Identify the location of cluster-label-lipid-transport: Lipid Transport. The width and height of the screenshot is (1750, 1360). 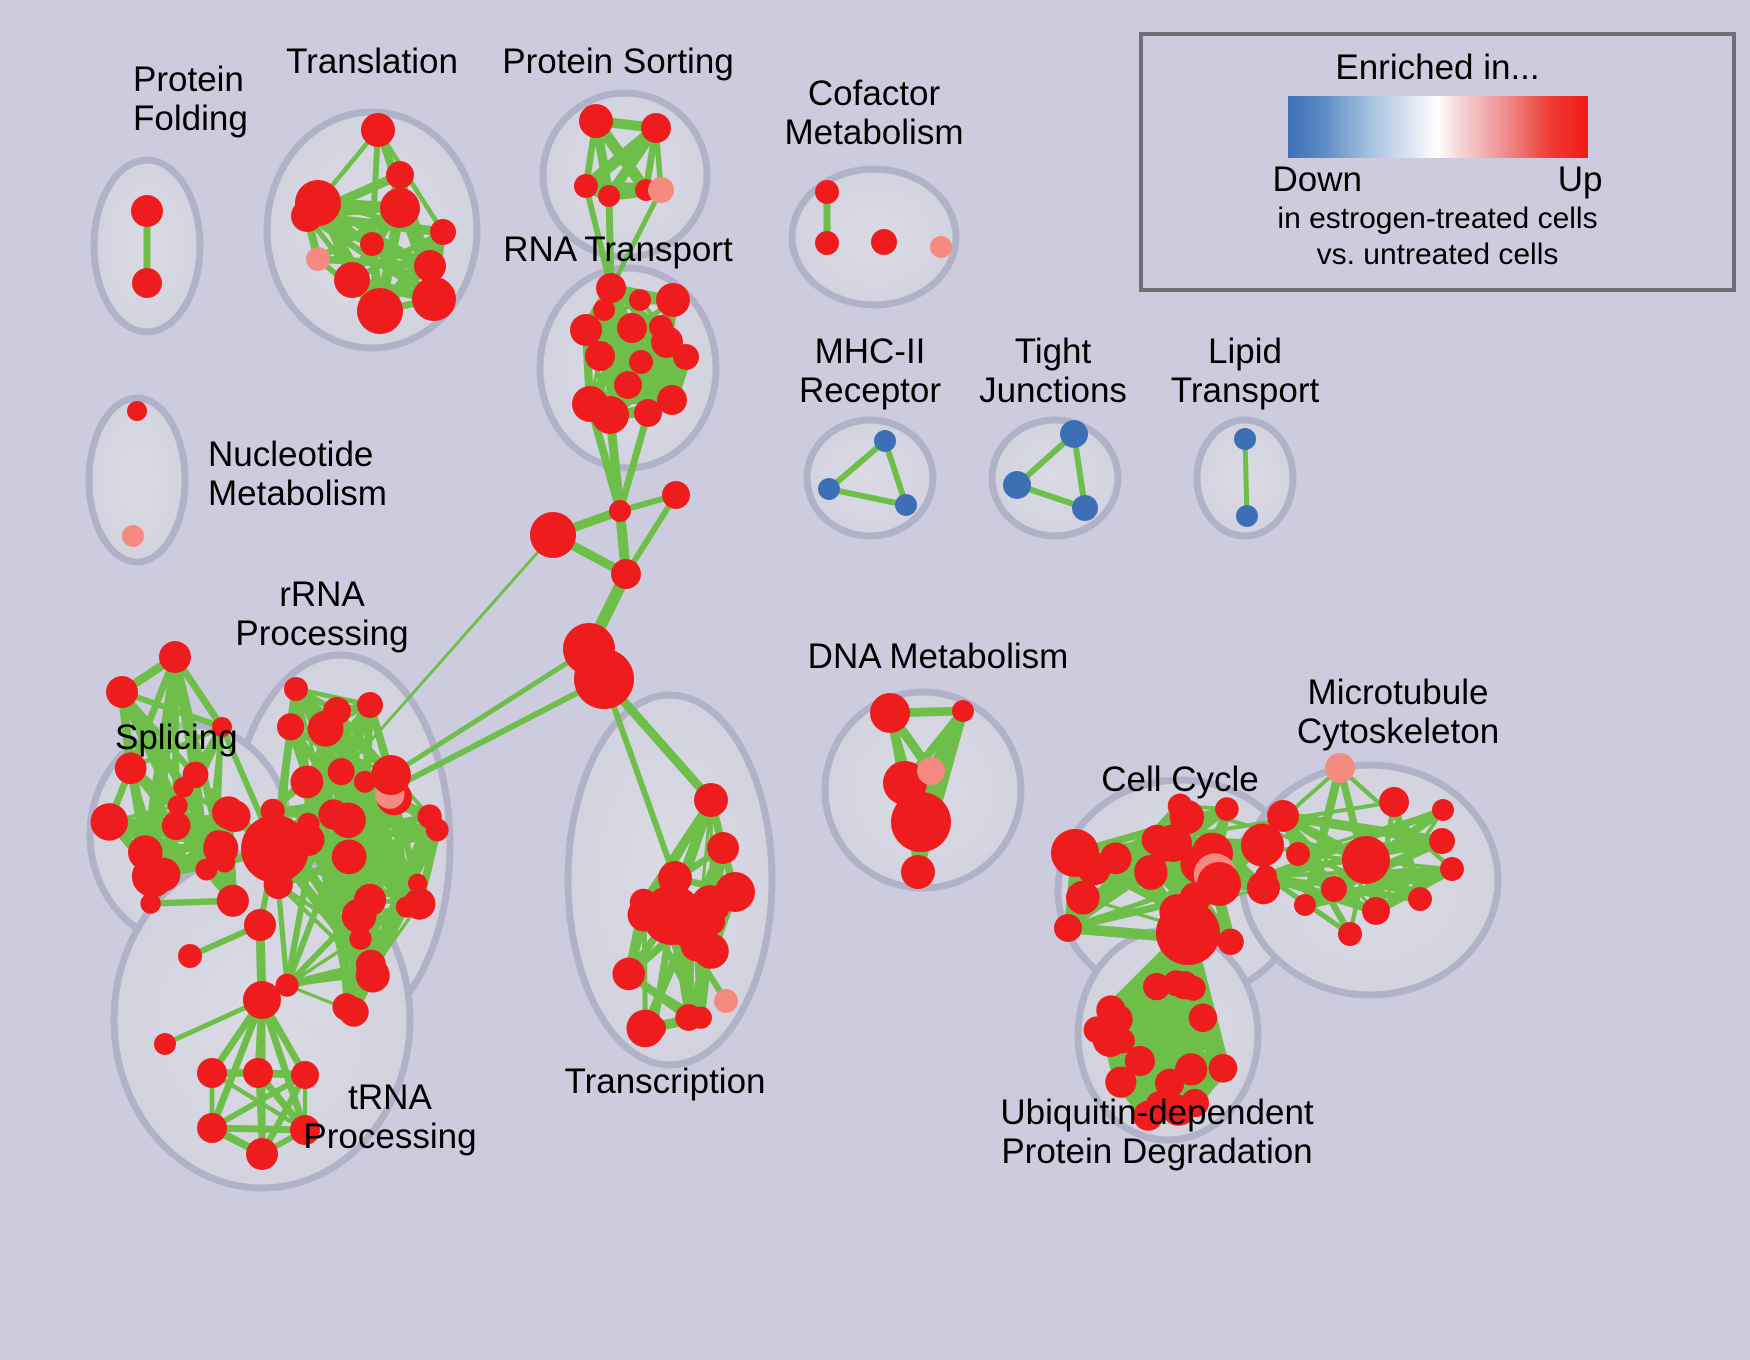
(1245, 371).